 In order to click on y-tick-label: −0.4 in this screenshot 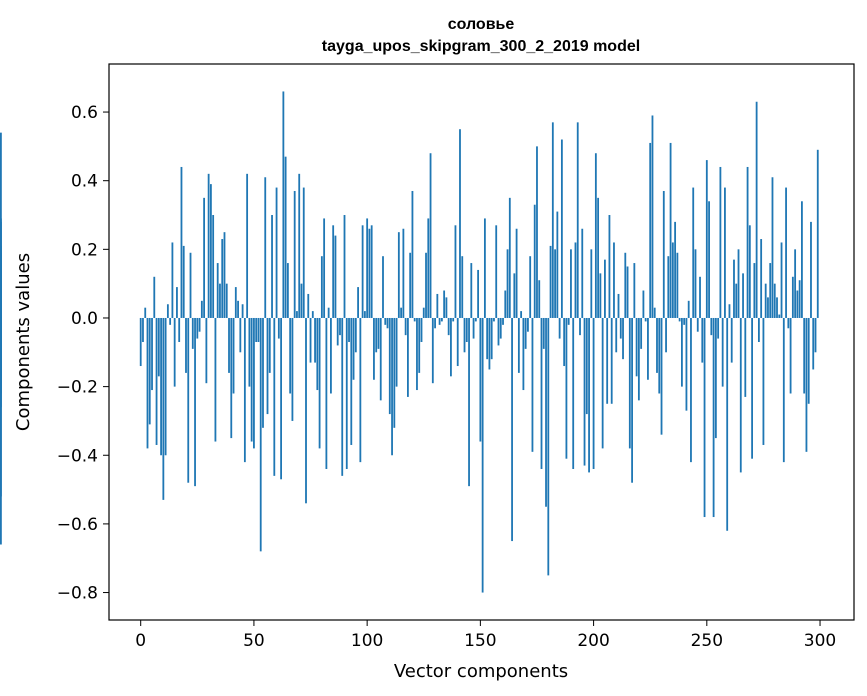, I will do `click(77, 456)`.